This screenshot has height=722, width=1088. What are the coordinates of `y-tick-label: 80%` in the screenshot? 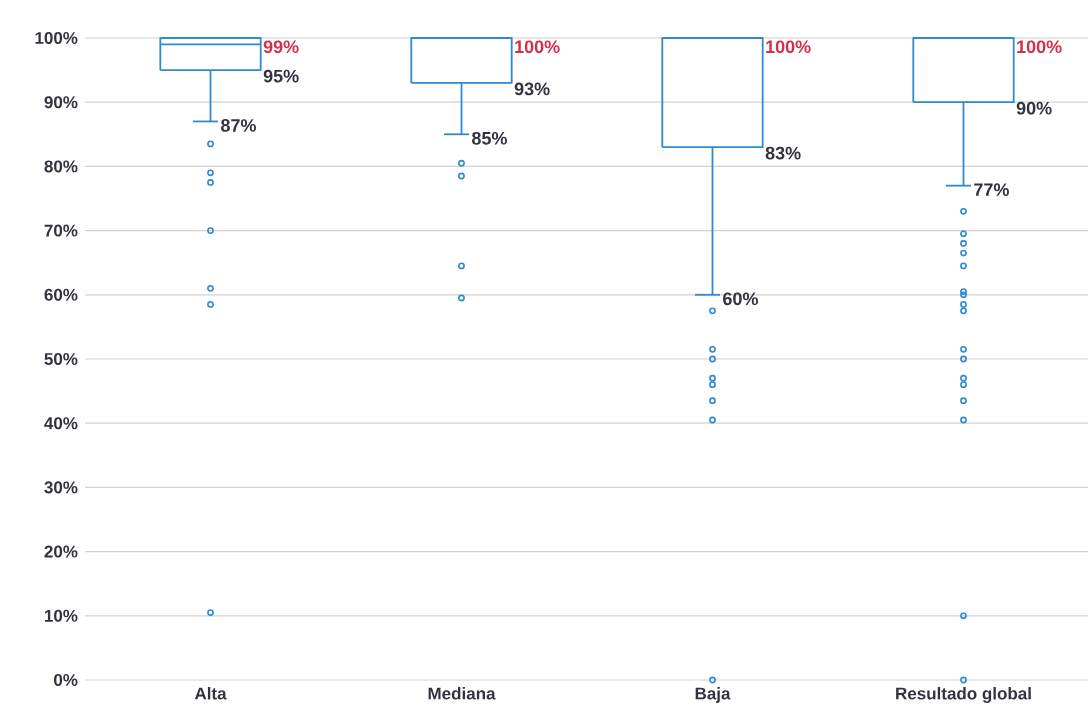 It's located at (61, 166).